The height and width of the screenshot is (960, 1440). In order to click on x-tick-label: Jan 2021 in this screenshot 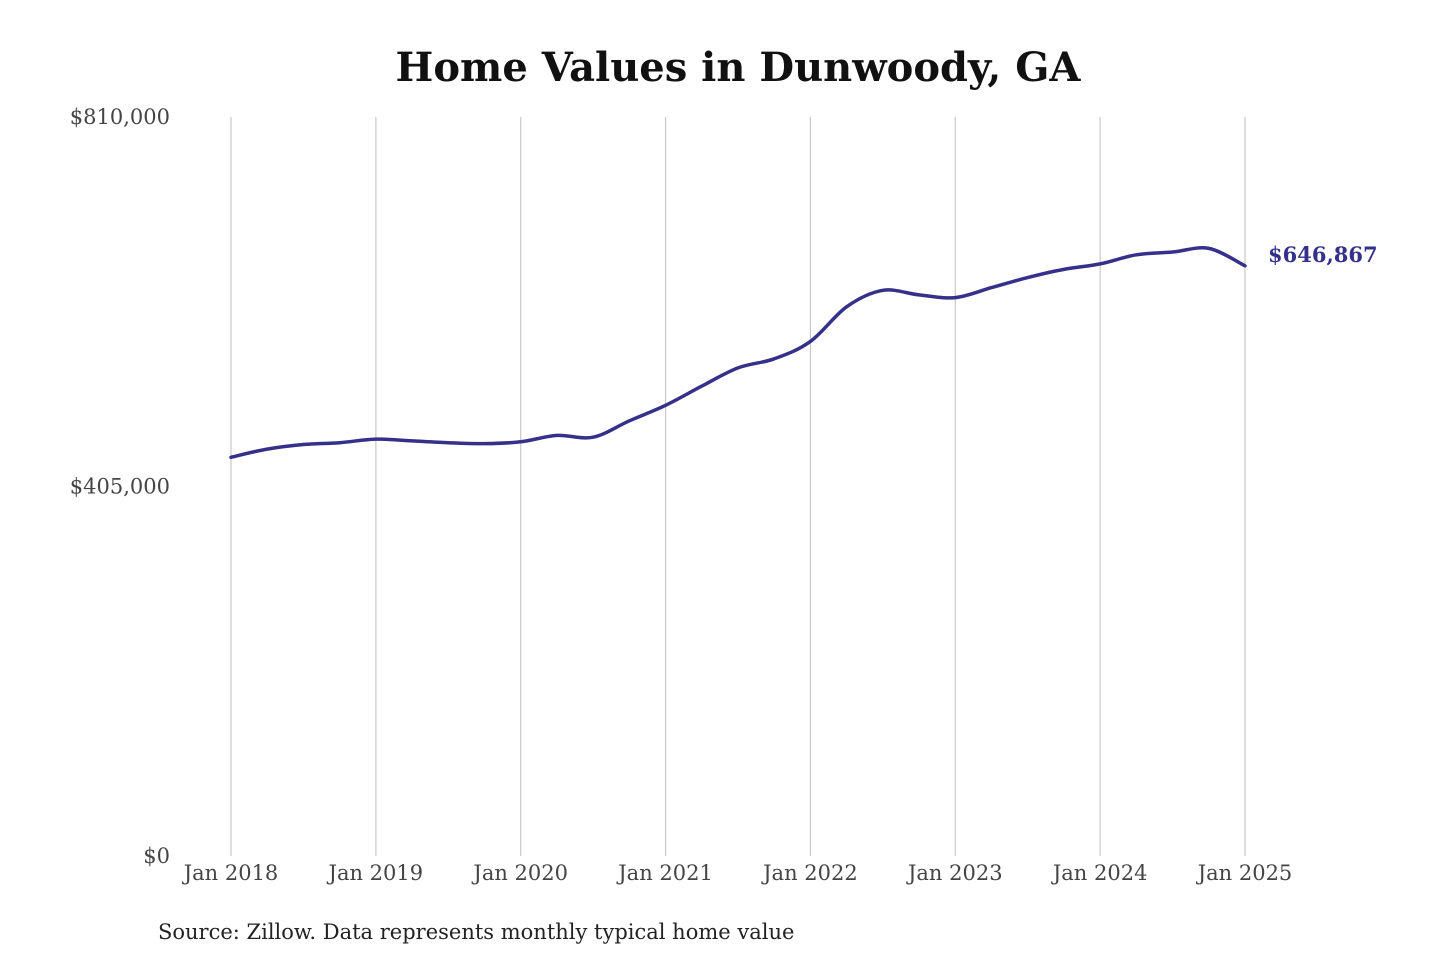, I will do `click(664, 873)`.